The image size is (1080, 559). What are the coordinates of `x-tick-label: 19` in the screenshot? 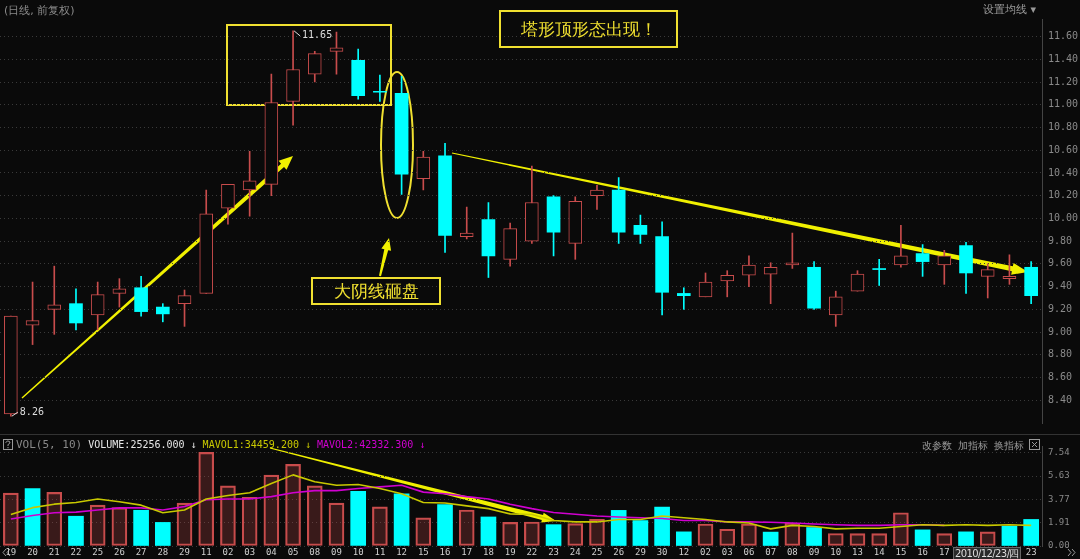 It's located at (510, 551).